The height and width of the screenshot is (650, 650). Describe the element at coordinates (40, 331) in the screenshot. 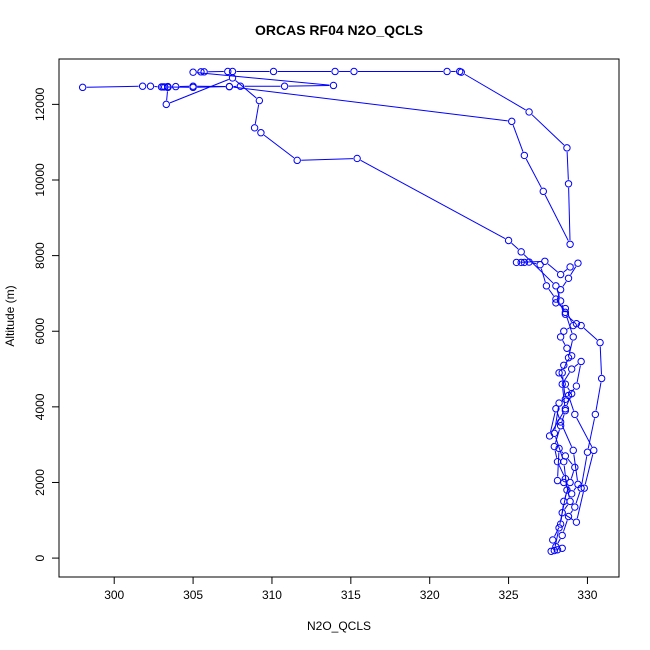

I see `y-tick-label: 6000` at that location.